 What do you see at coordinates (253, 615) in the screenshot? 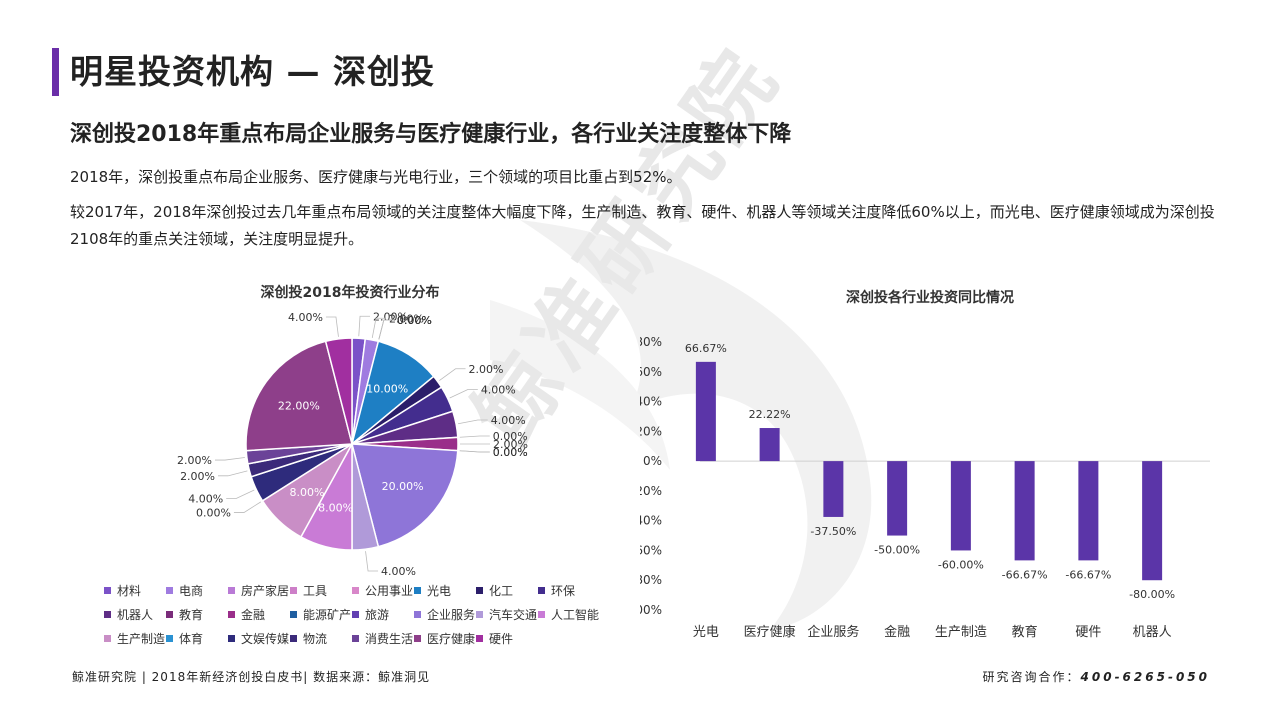
I see `legend-label-11: 金融` at bounding box center [253, 615].